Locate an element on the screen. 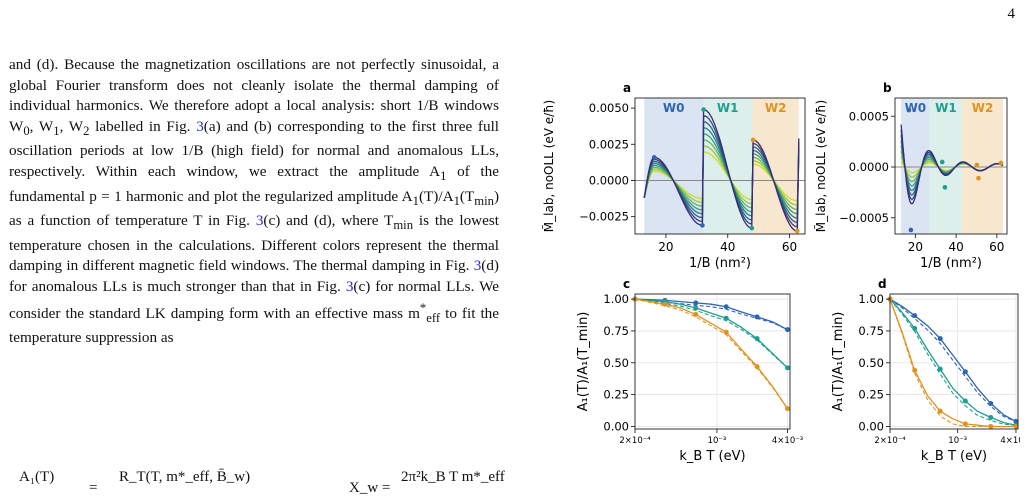  window-label-w1: W1 is located at coordinates (946, 108).